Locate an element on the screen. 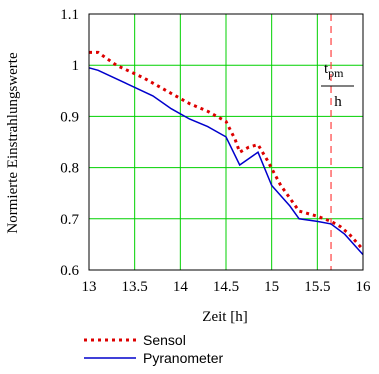 The image size is (379, 374). y-axis-label: Normierte Einstrahlungswerte is located at coordinates (13, 143).